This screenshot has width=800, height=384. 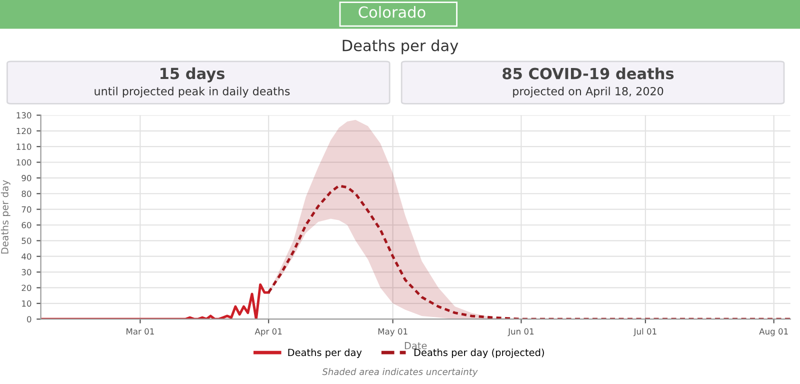 What do you see at coordinates (27, 241) in the screenshot?
I see `y-tick-label: 50` at bounding box center [27, 241].